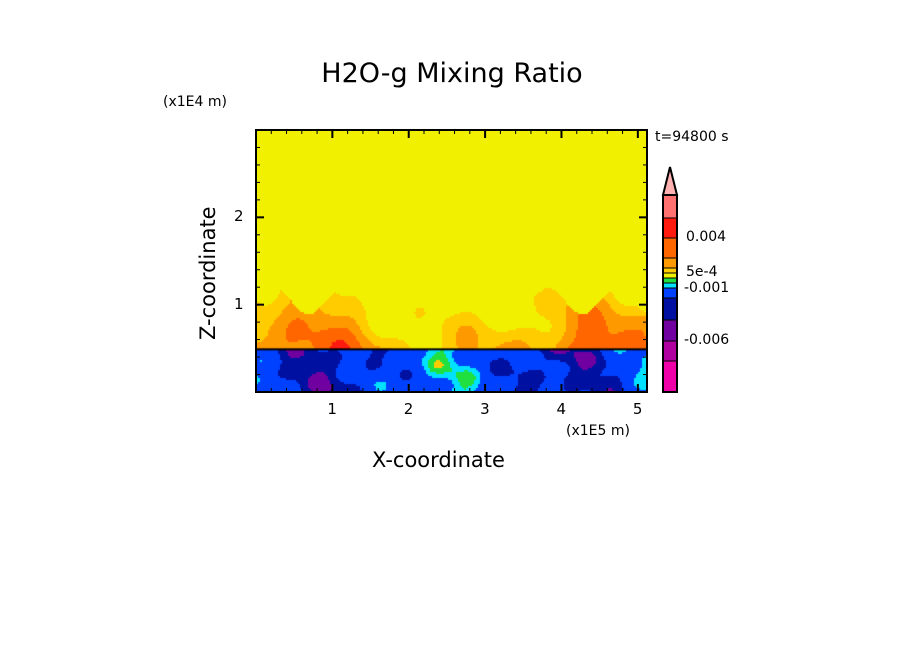  Describe the element at coordinates (692, 137) in the screenshot. I see `time-annotation: t=94800 s` at that location.